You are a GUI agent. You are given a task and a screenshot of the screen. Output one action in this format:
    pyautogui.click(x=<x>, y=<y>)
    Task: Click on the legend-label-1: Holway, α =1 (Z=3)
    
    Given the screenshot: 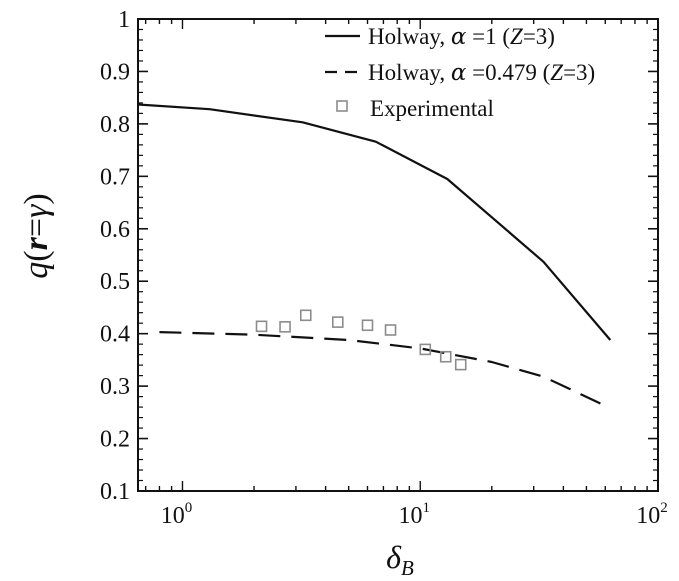 What is the action you would take?
    pyautogui.click(x=461, y=37)
    